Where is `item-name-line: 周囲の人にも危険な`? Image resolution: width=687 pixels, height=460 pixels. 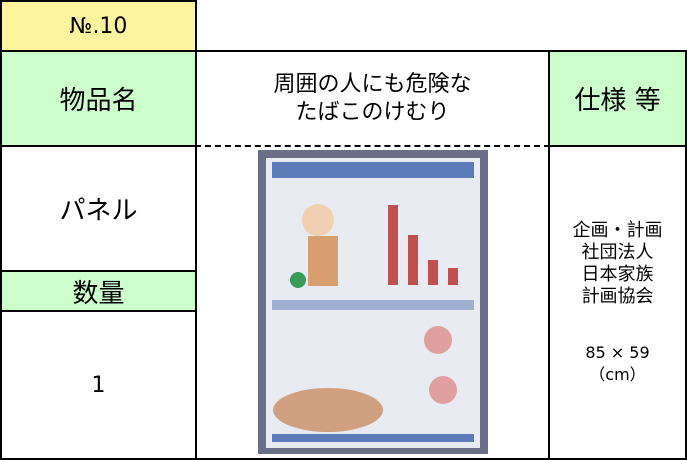
item-name-line: 周囲の人にも危険な is located at coordinates (372, 84).